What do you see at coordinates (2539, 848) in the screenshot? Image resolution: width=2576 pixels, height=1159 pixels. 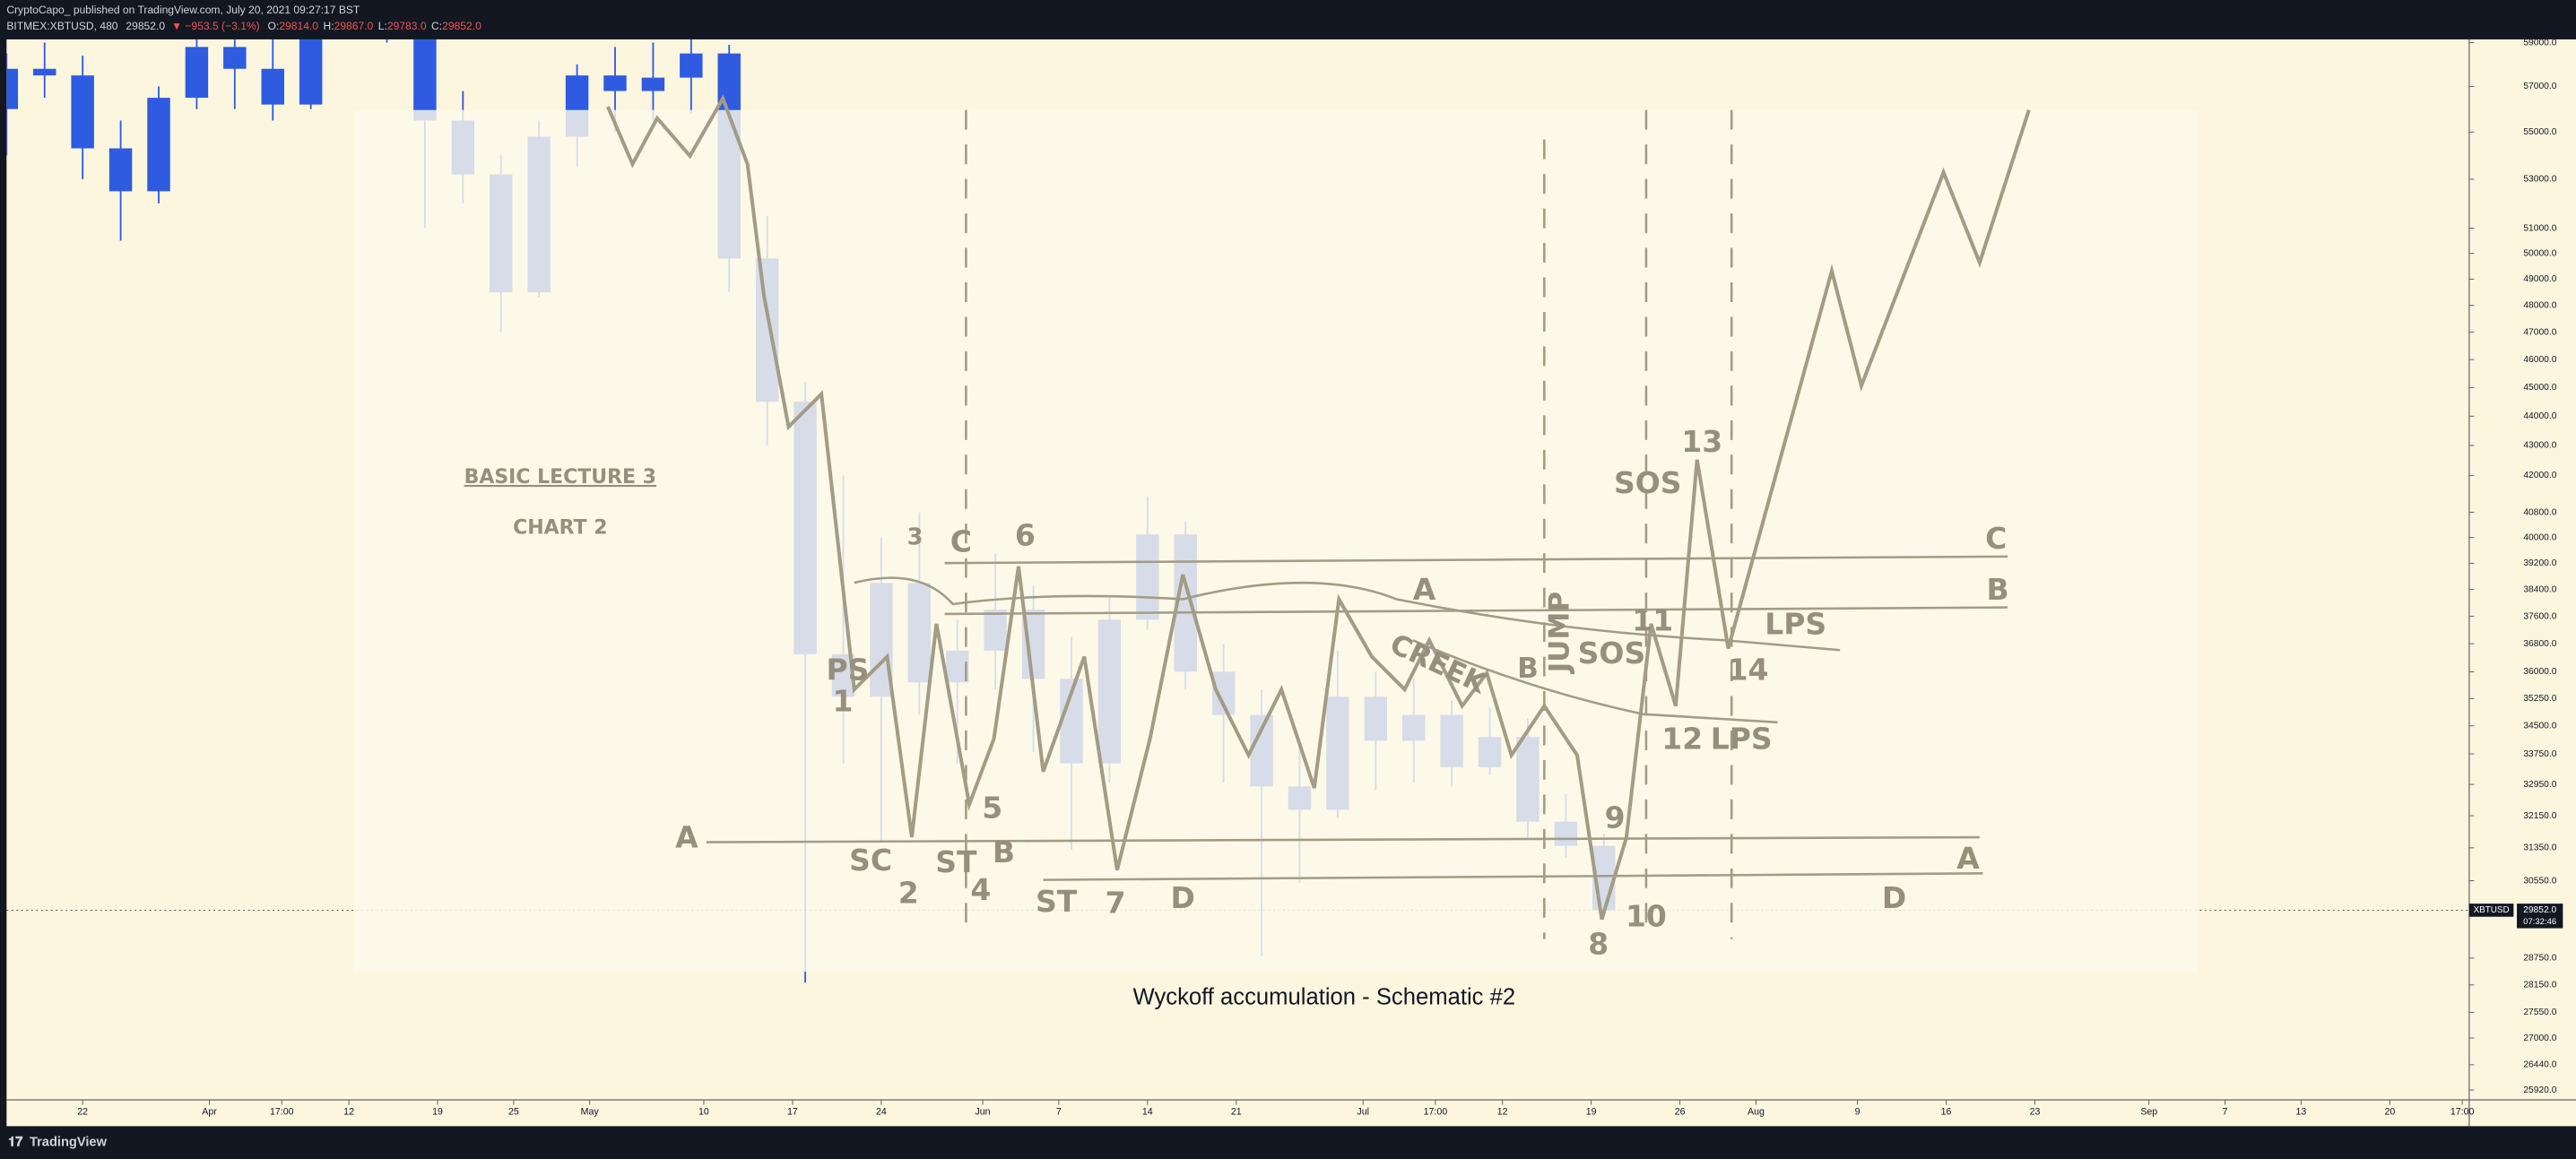 I see `y-tick-label: 31350.0` at bounding box center [2539, 848].